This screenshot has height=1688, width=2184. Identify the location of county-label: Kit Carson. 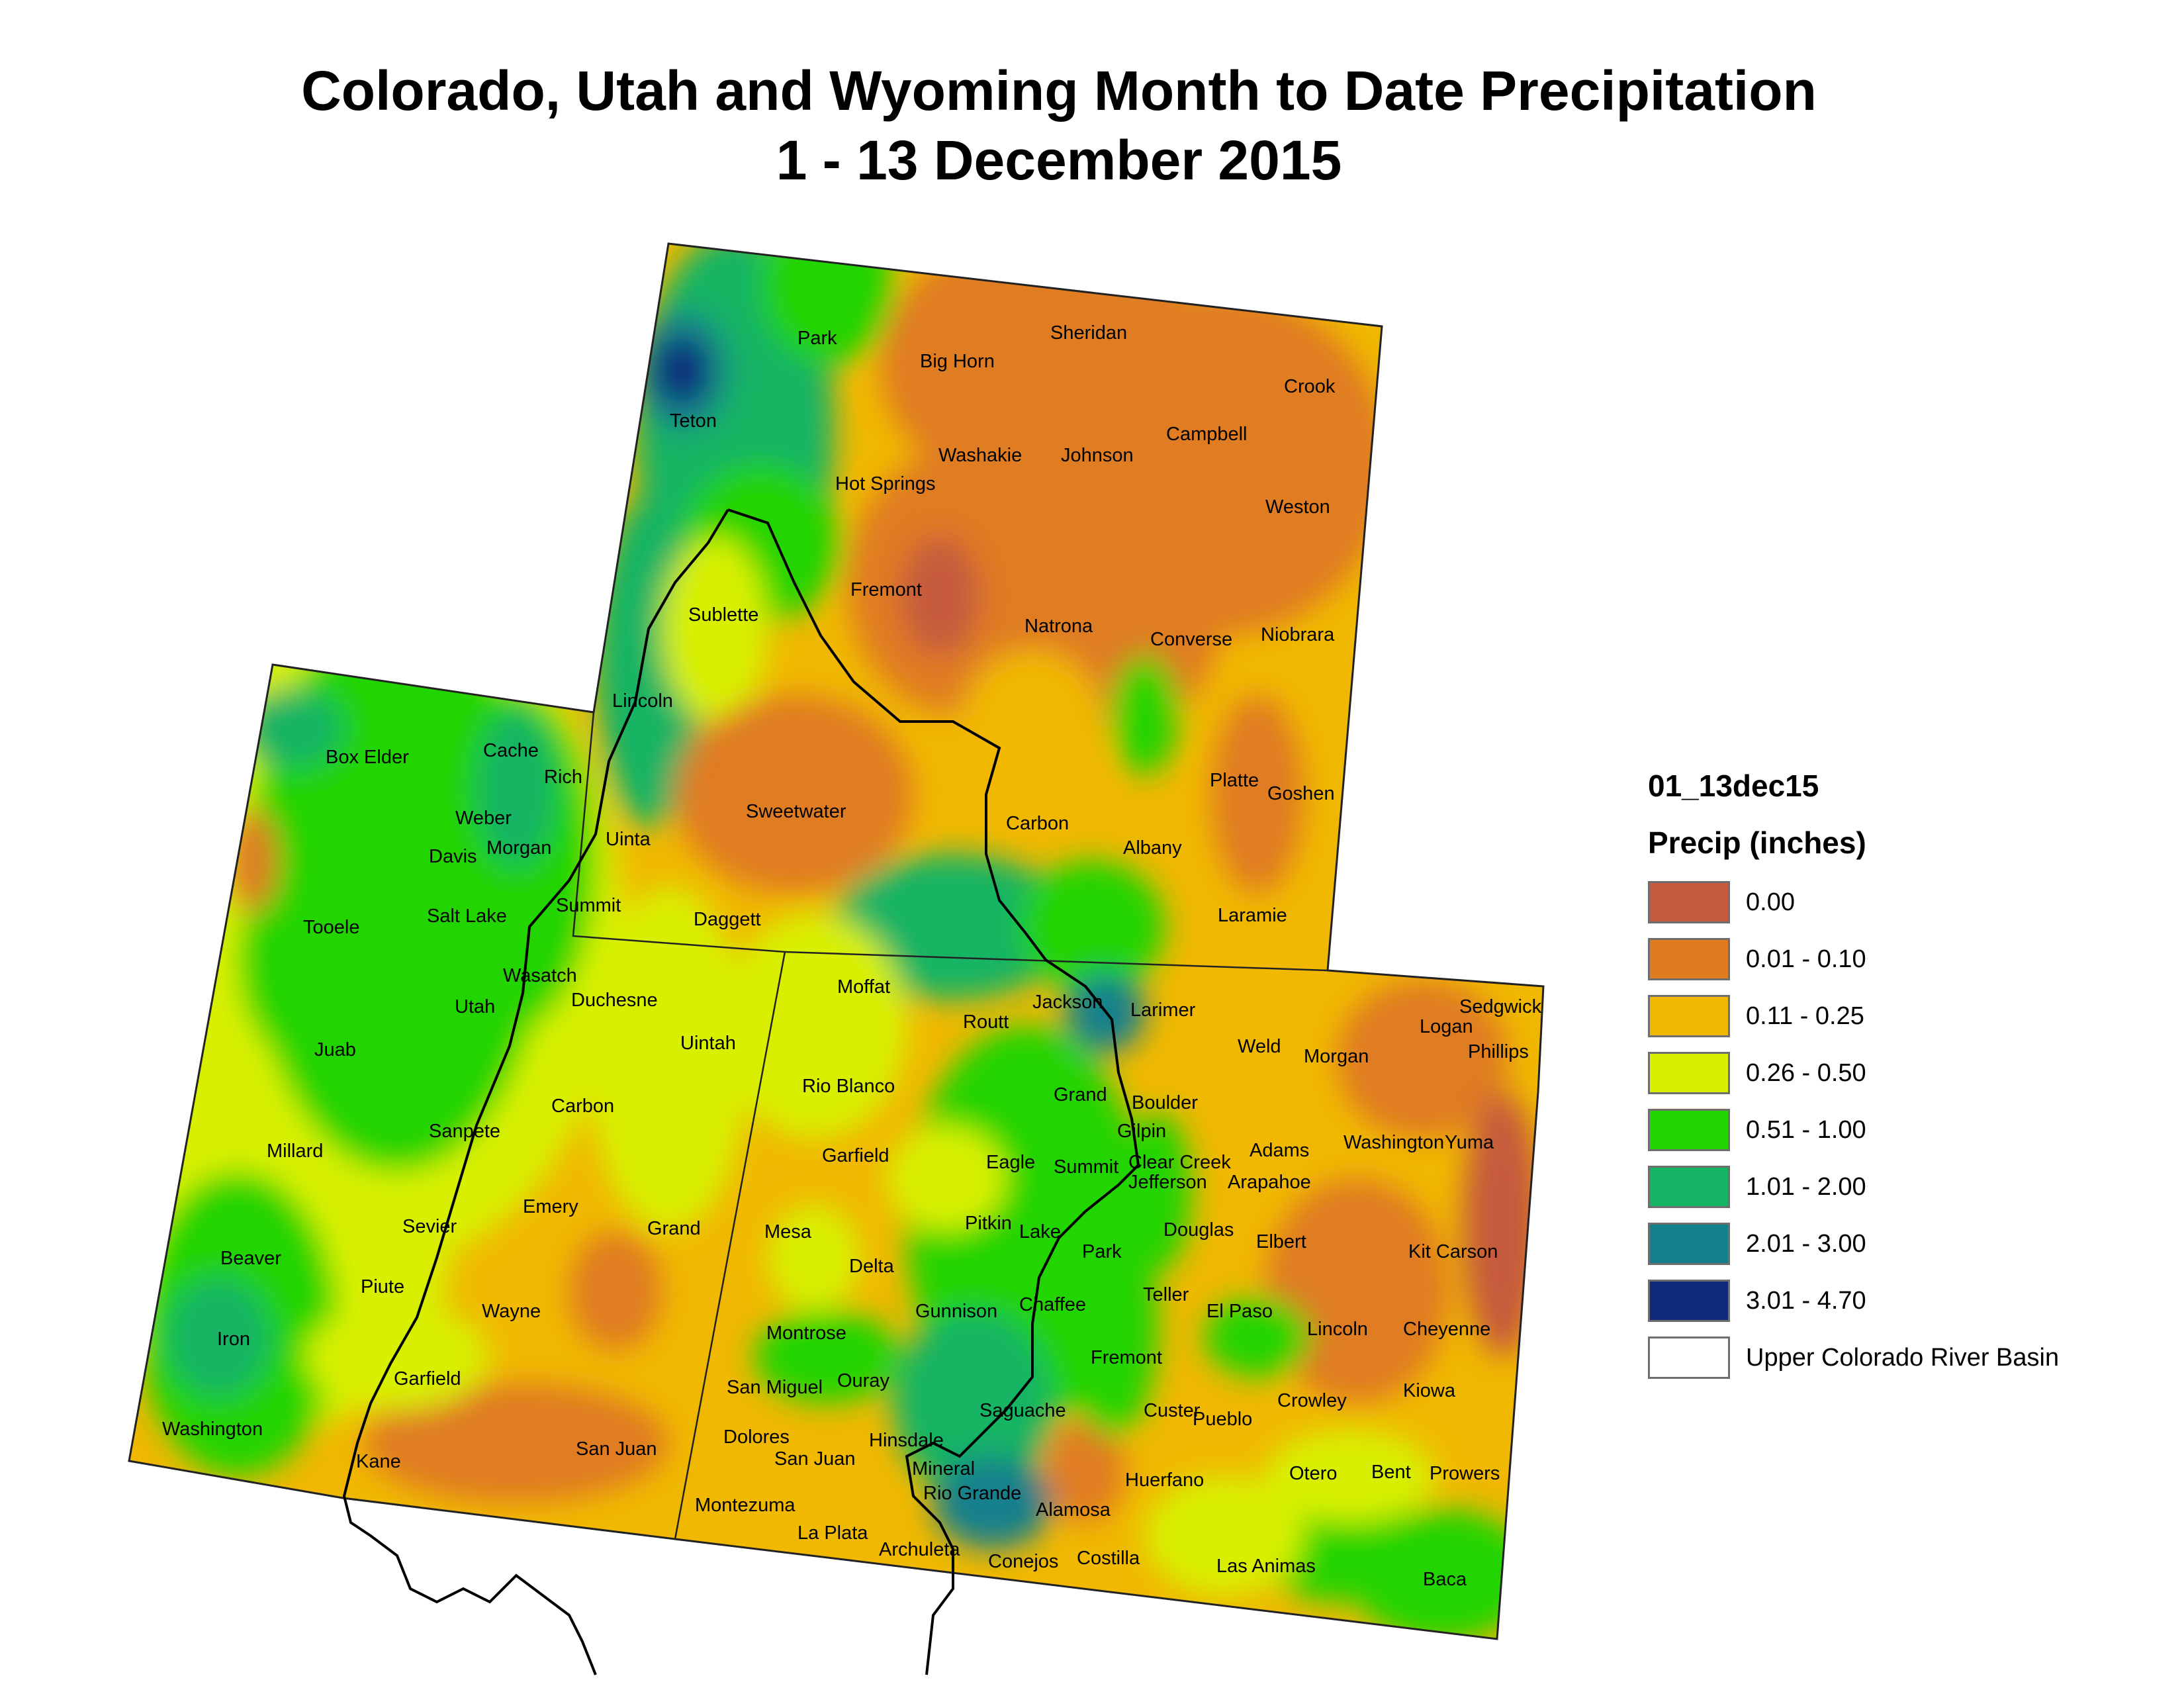
(1453, 1251).